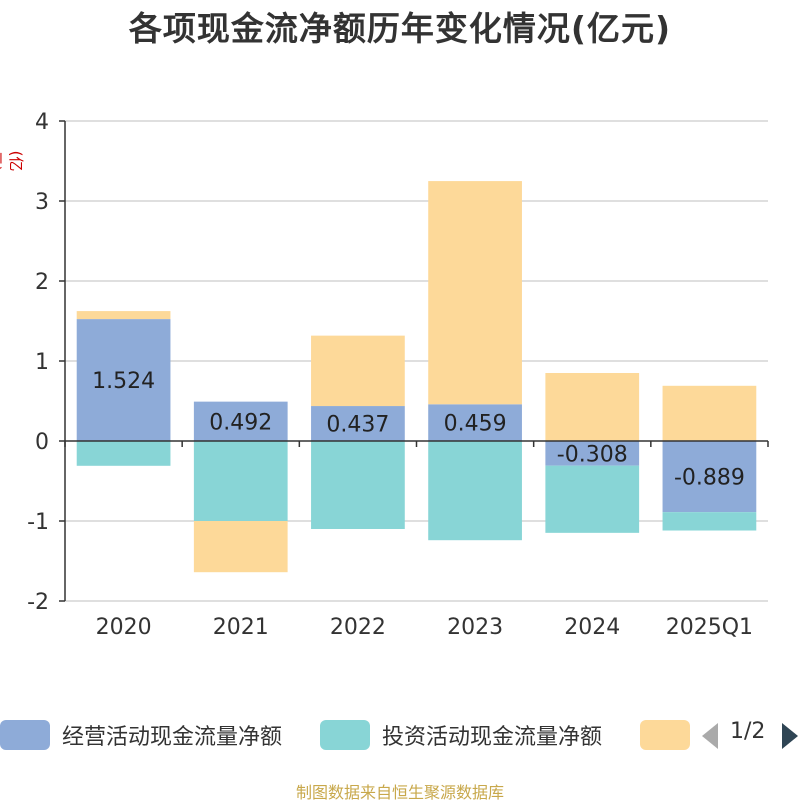 Image resolution: width=800 pixels, height=803 pixels. What do you see at coordinates (592, 627) in the screenshot?
I see `x-tick-label-2024: 2024` at bounding box center [592, 627].